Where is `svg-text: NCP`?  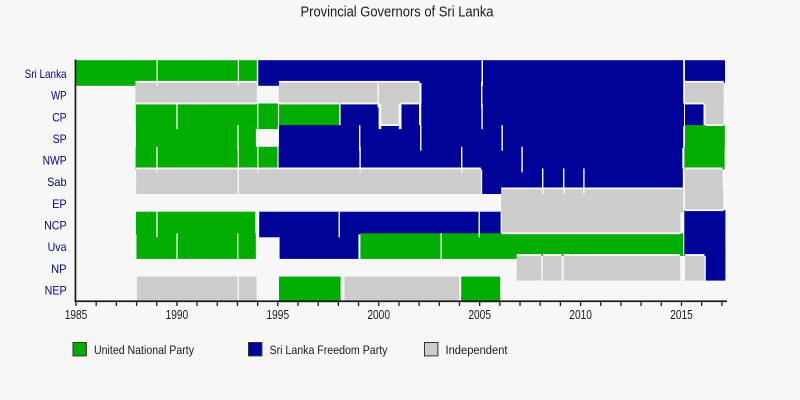 svg-text: NCP is located at coordinates (55, 226).